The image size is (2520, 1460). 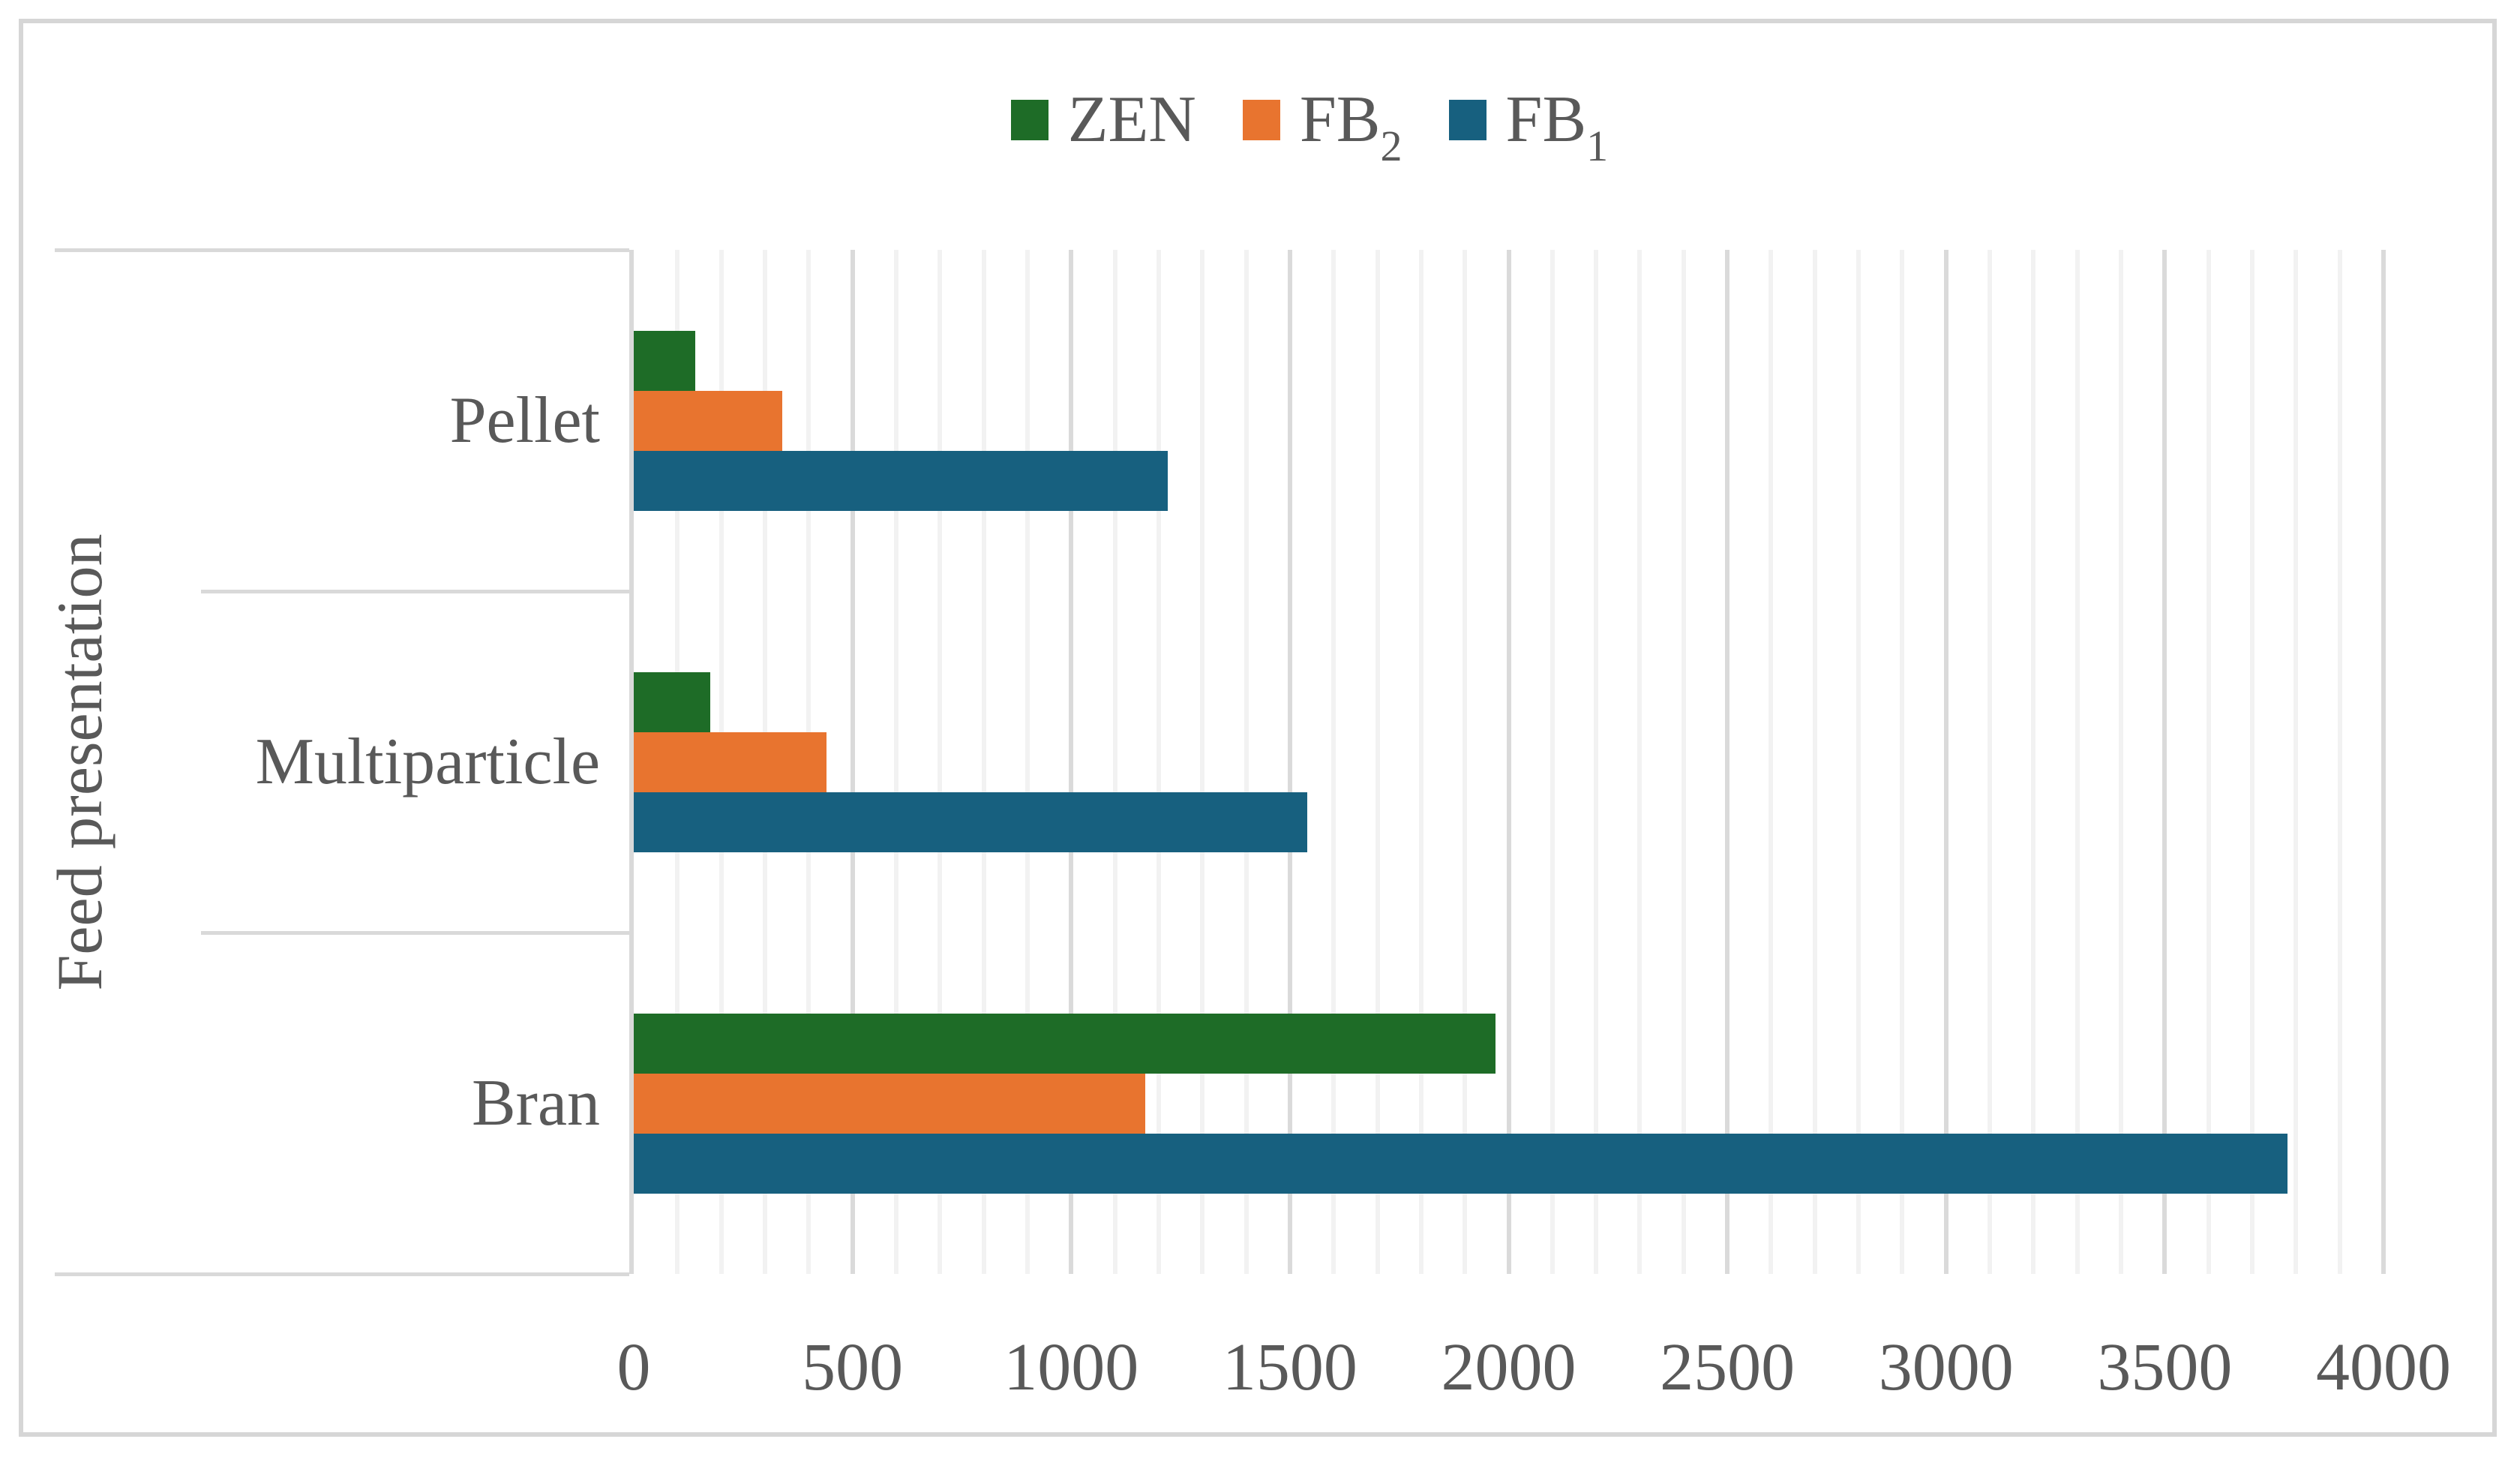 I want to click on legend-item-fb2: FB2, so click(x=1322, y=126).